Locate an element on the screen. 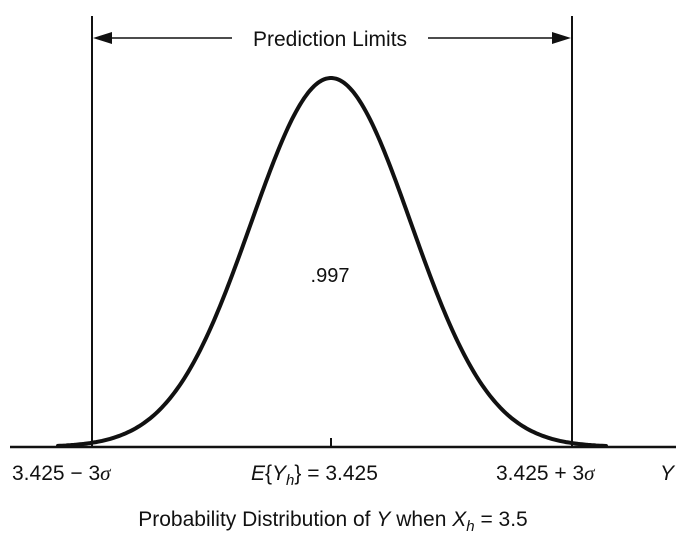  expected-value-y: Y is located at coordinates (280, 473).